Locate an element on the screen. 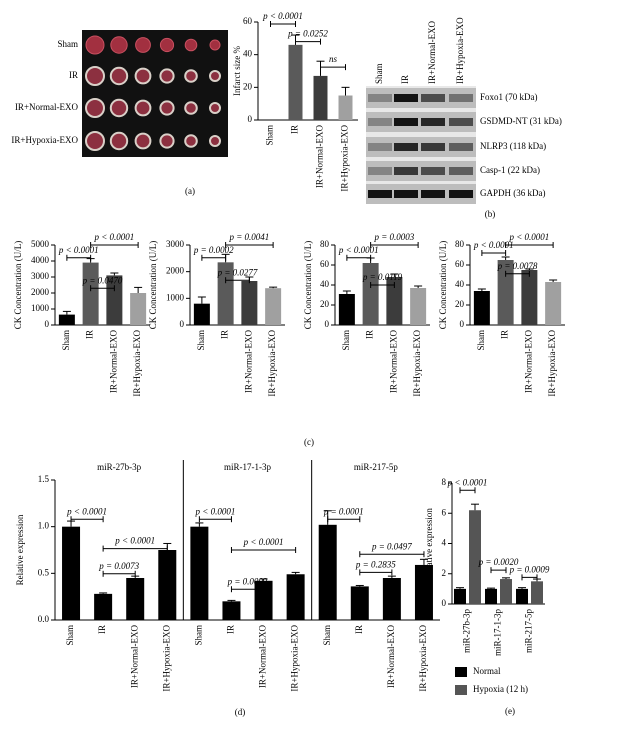 The image size is (618, 729). band-label: Foxo1 (70 kDa) is located at coordinates (509, 97).